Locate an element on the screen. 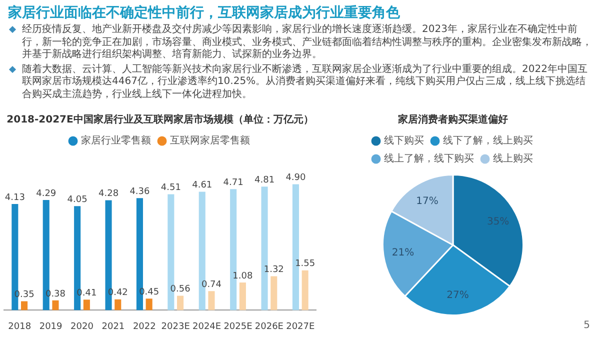  x-tick-label: 2022 is located at coordinates (144, 327).